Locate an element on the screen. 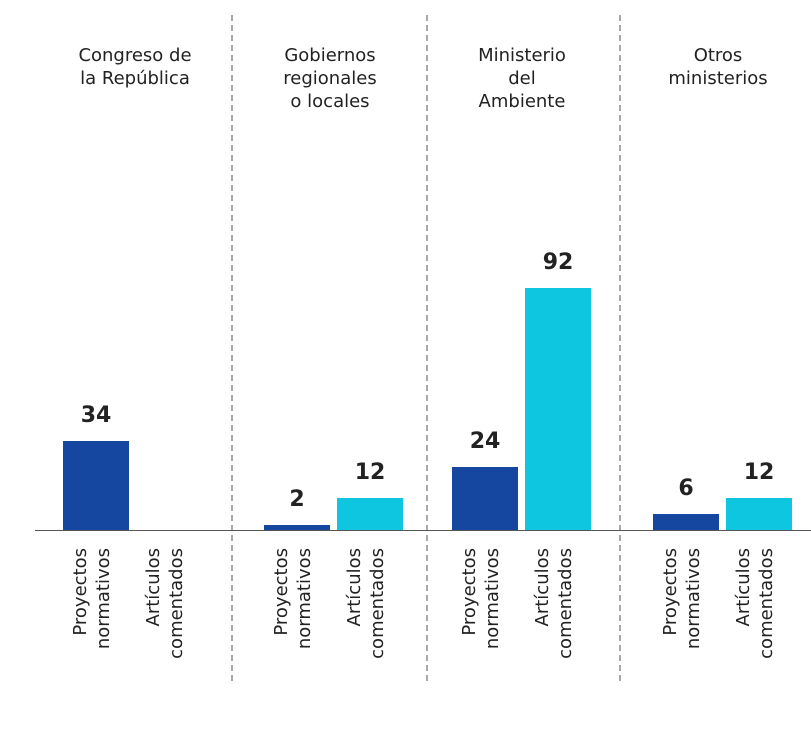 The image size is (811, 748). data-label: 34 is located at coordinates (96, 415).